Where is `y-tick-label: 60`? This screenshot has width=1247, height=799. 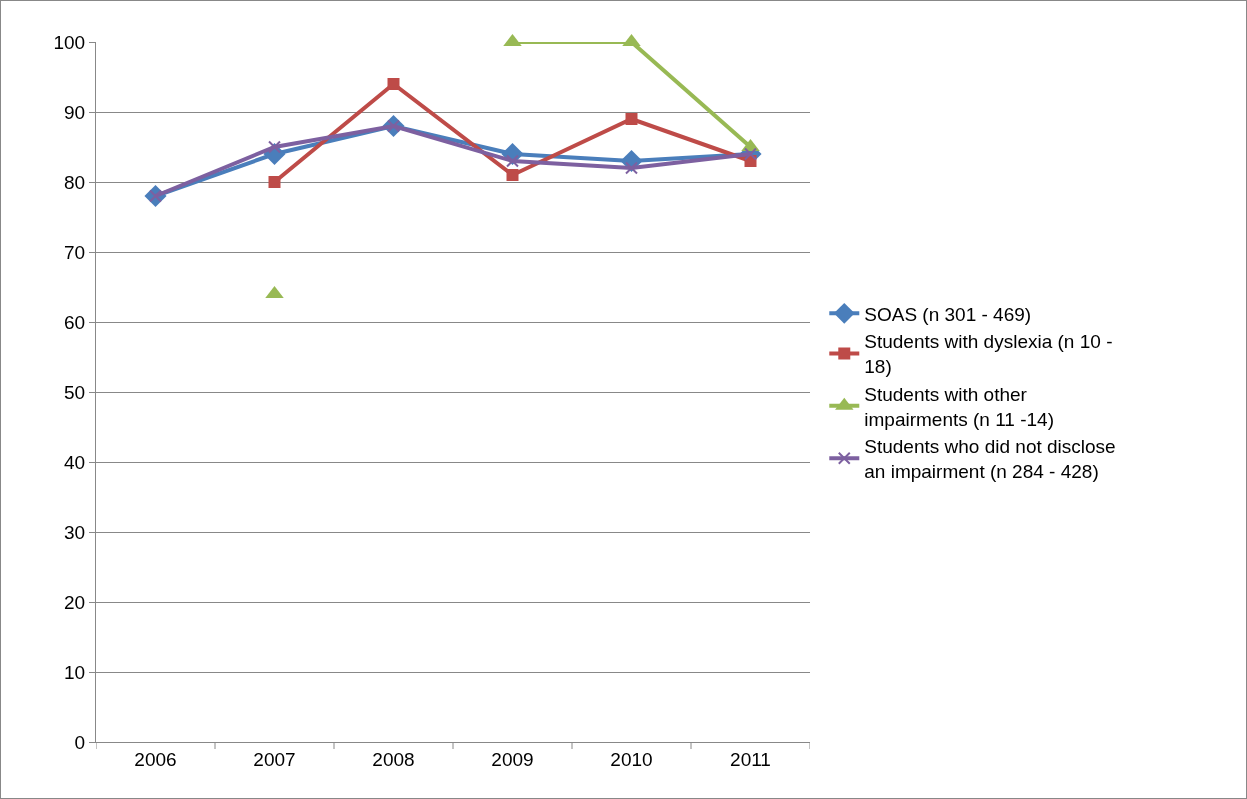
y-tick-label: 60 is located at coordinates (75, 322).